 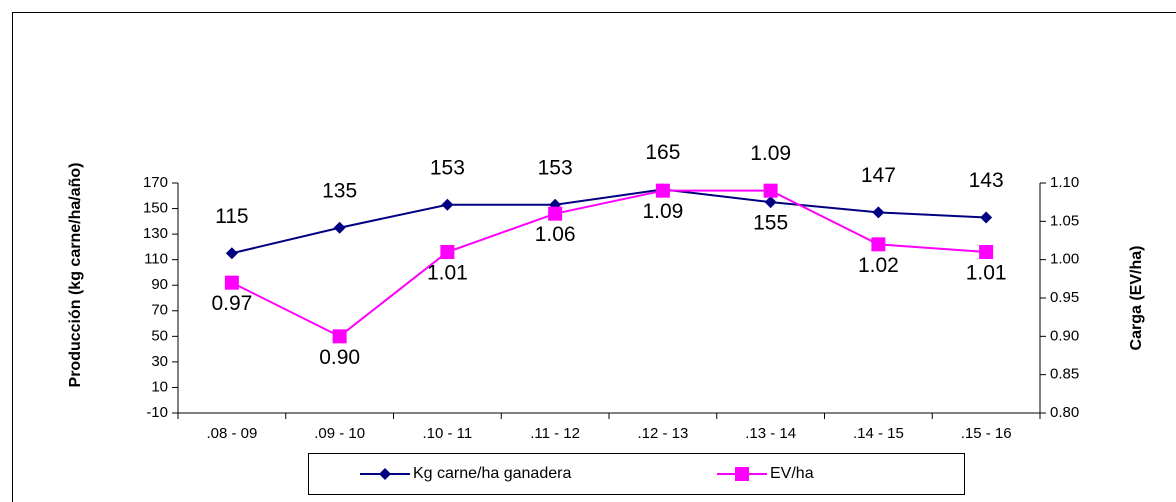 What do you see at coordinates (878, 265) in the screenshot?
I see `data-label: 1.02` at bounding box center [878, 265].